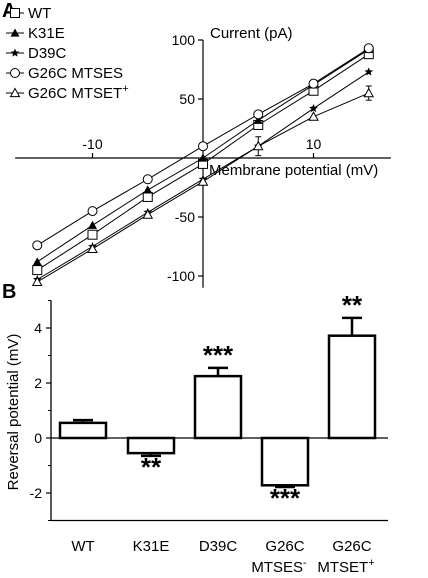 This screenshot has height=578, width=428. Describe the element at coordinates (39, 13) in the screenshot. I see `legend-label: WT` at that location.